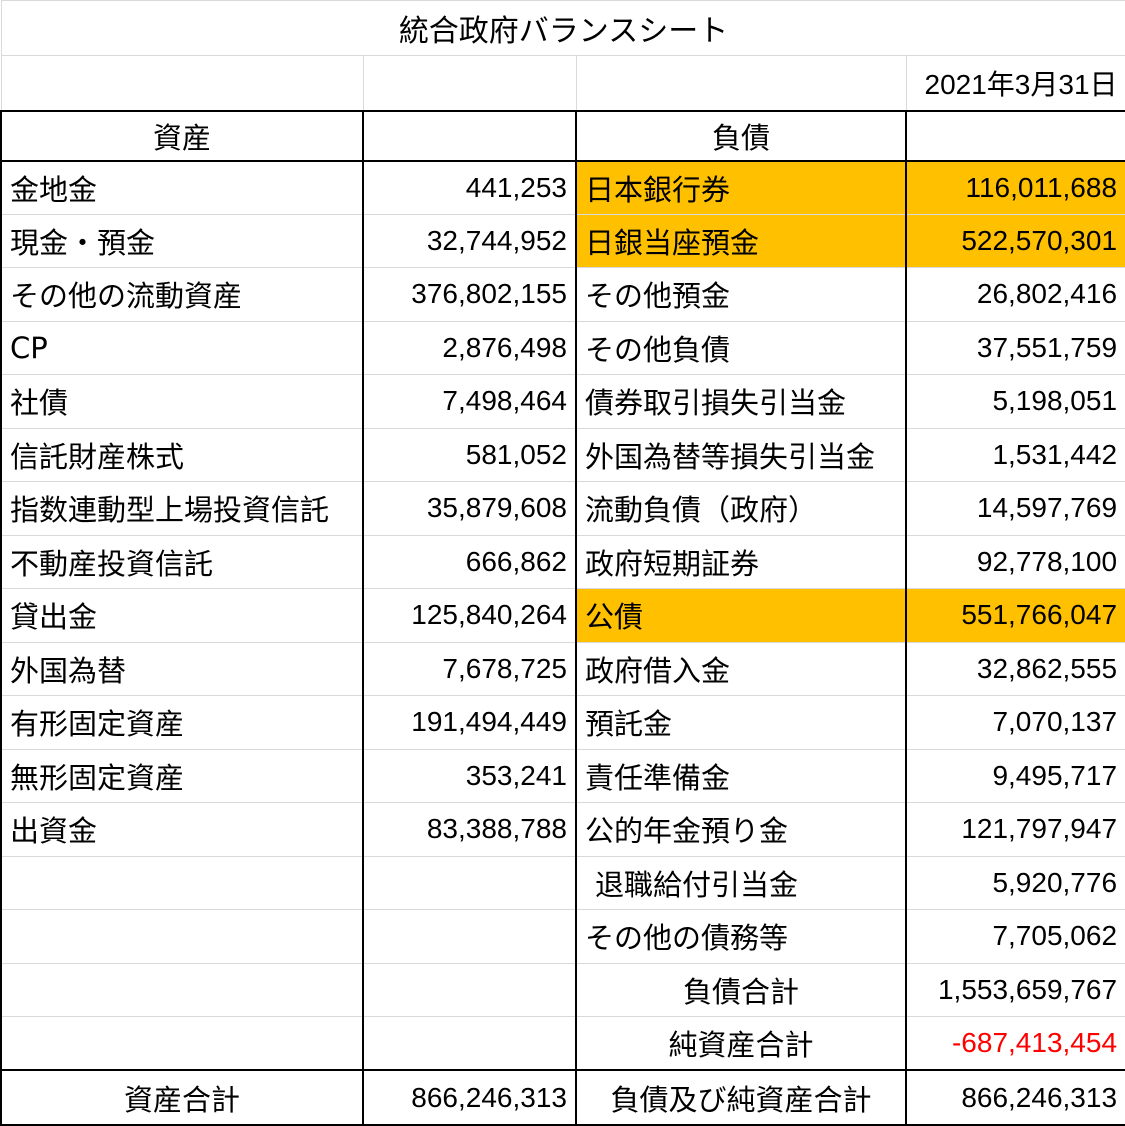 This screenshot has height=1126, width=1125. What do you see at coordinates (469, 722) in the screenshot?
I see `asset-value: 191,494,449` at bounding box center [469, 722].